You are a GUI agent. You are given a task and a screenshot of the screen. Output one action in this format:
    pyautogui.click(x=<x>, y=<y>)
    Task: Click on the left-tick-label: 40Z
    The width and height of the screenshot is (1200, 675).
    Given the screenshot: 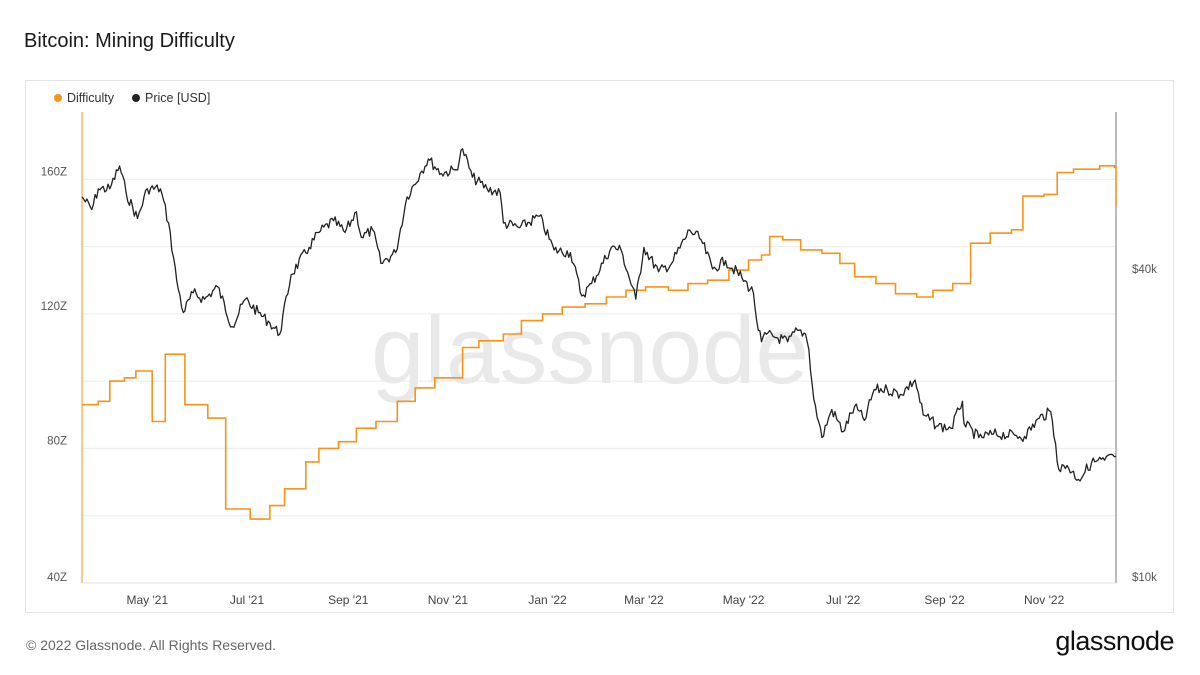 What is the action you would take?
    pyautogui.click(x=57, y=578)
    